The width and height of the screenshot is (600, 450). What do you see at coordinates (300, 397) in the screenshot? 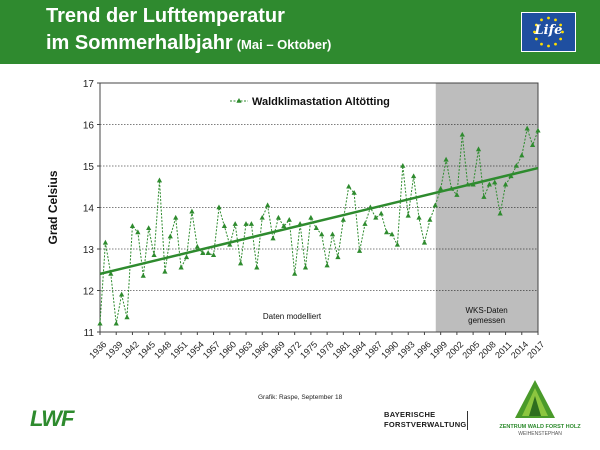
I see `graphic-credit: Grafik: Raspe, September 18` at bounding box center [300, 397].